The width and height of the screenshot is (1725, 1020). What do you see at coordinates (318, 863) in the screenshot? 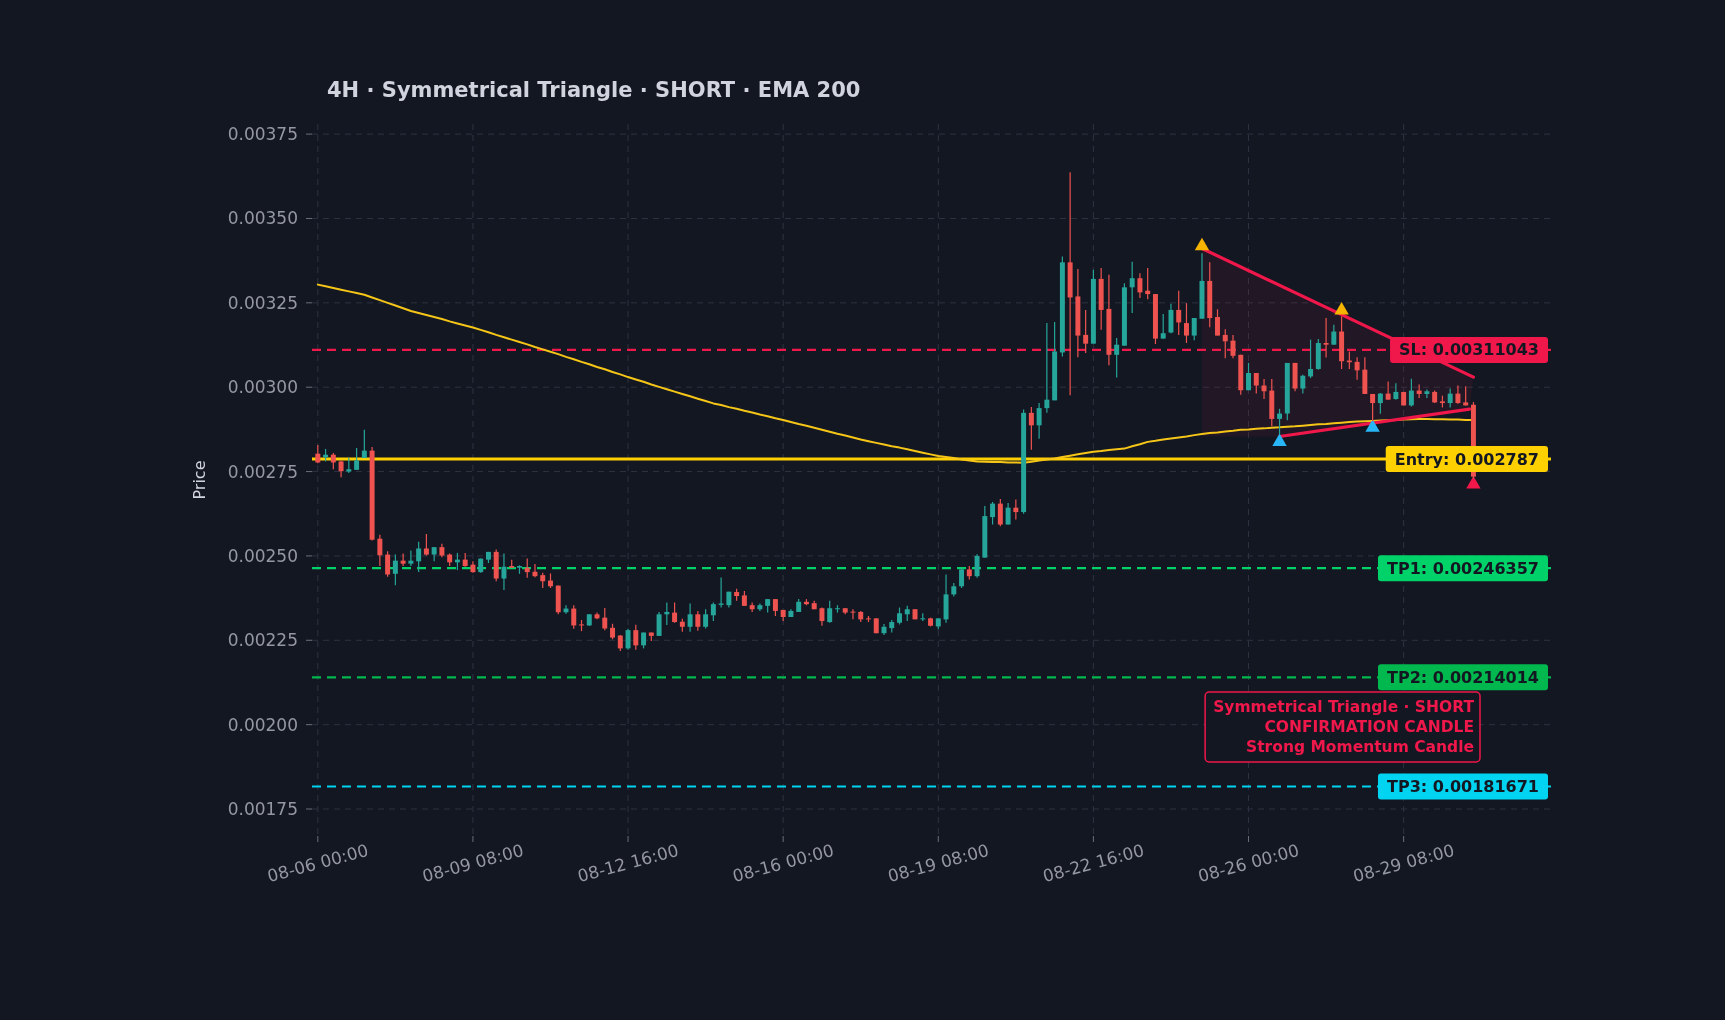
I see `x-tick-label: 08-06 00:00` at bounding box center [318, 863].